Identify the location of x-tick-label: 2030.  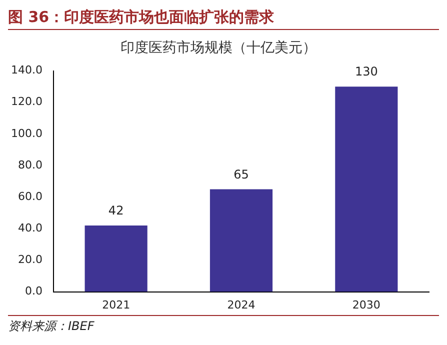
(366, 305).